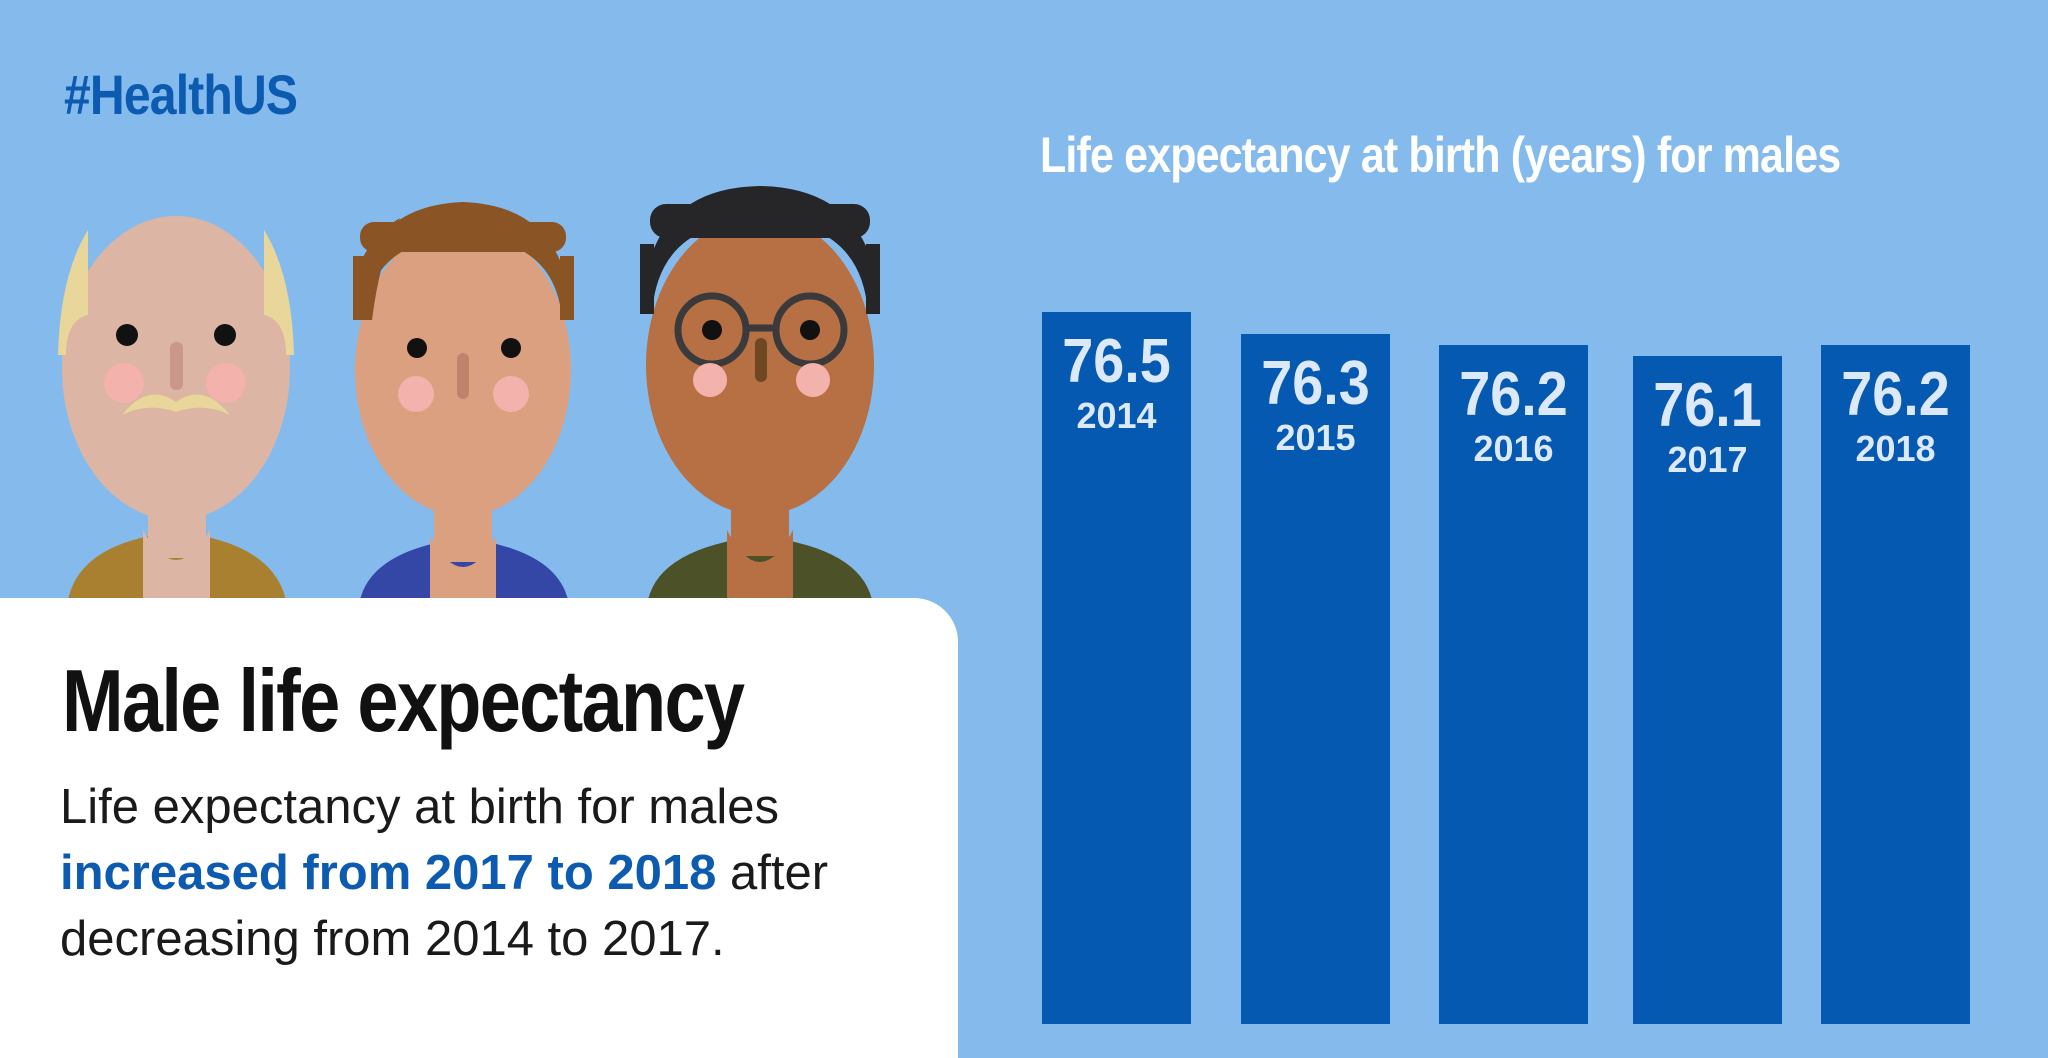 This screenshot has width=2048, height=1058. What do you see at coordinates (1315, 437) in the screenshot?
I see `bar-year-label-2015: 2015` at bounding box center [1315, 437].